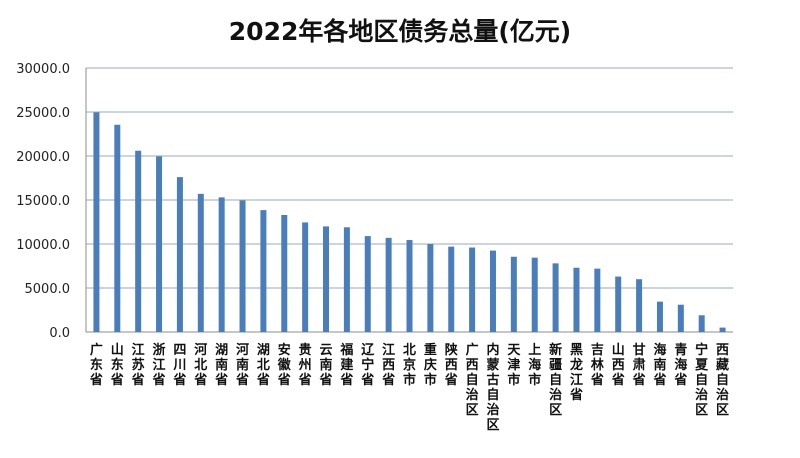  What do you see at coordinates (200, 365) in the screenshot?
I see `x-tick-label: 河北省` at bounding box center [200, 365].